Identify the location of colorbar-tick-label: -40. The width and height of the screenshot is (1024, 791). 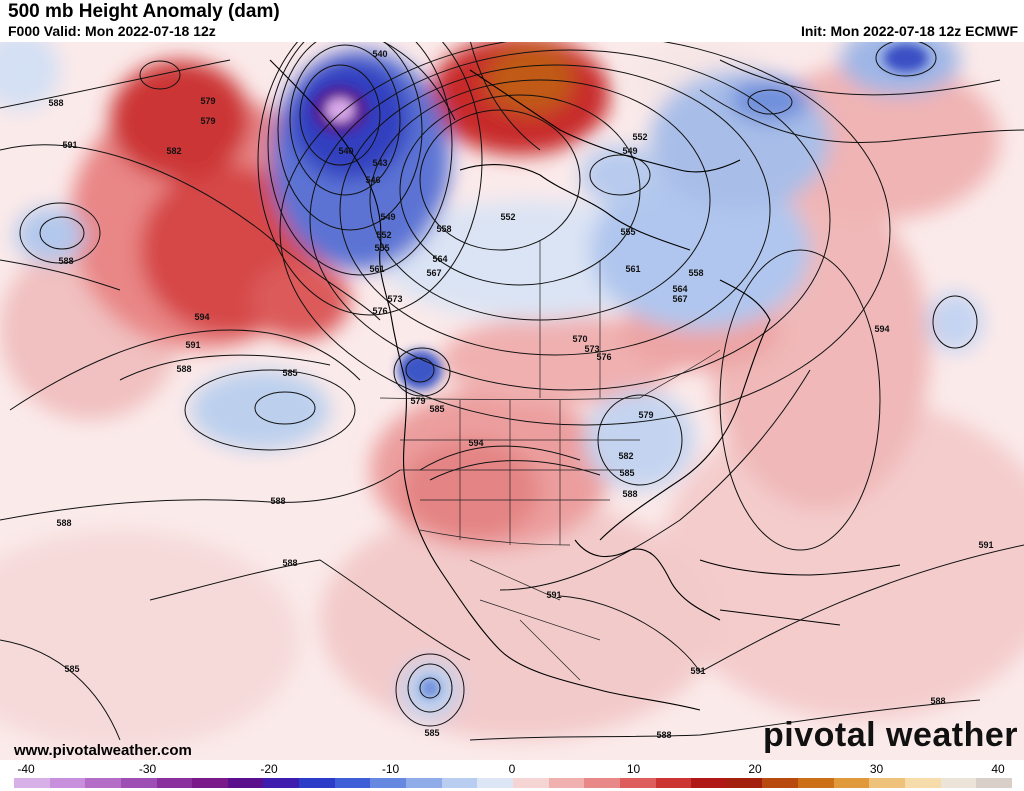
(26, 769).